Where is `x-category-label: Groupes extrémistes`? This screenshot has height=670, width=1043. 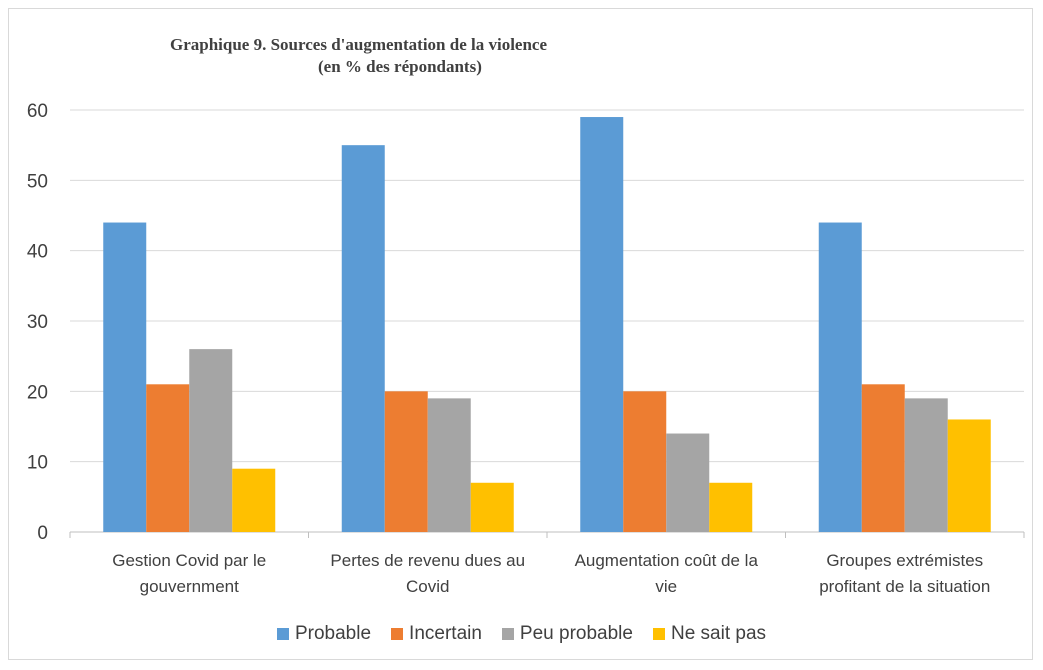 x-category-label: Groupes extrémistes is located at coordinates (904, 560).